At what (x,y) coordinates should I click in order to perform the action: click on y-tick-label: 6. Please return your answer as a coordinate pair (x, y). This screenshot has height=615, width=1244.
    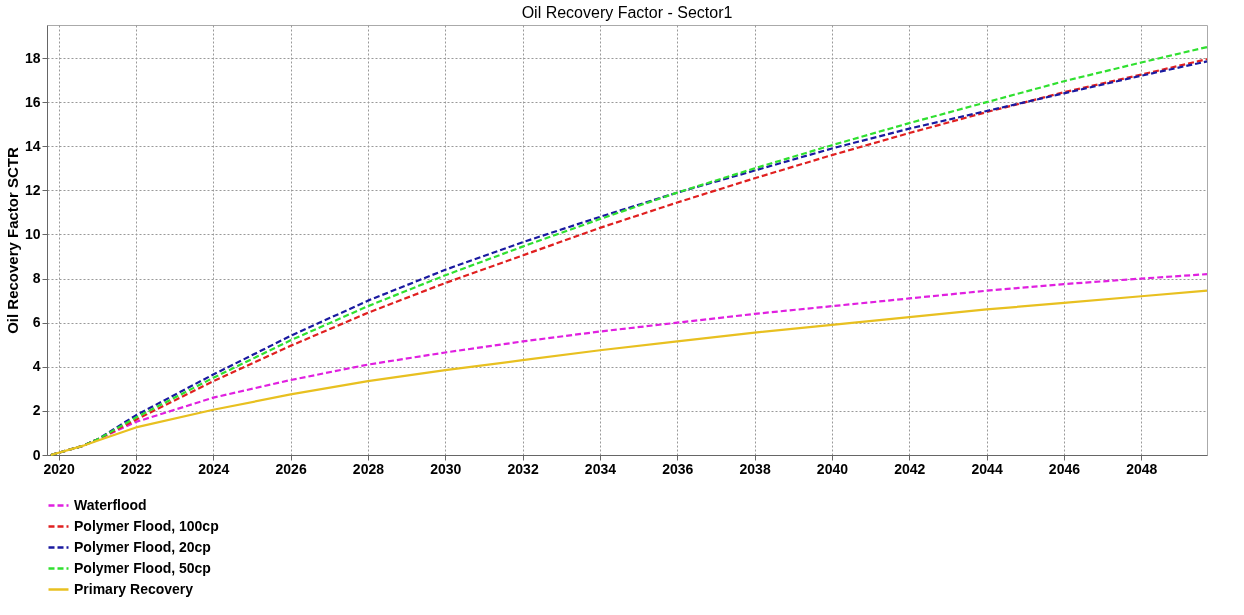
    Looking at the image, I should click on (36, 322).